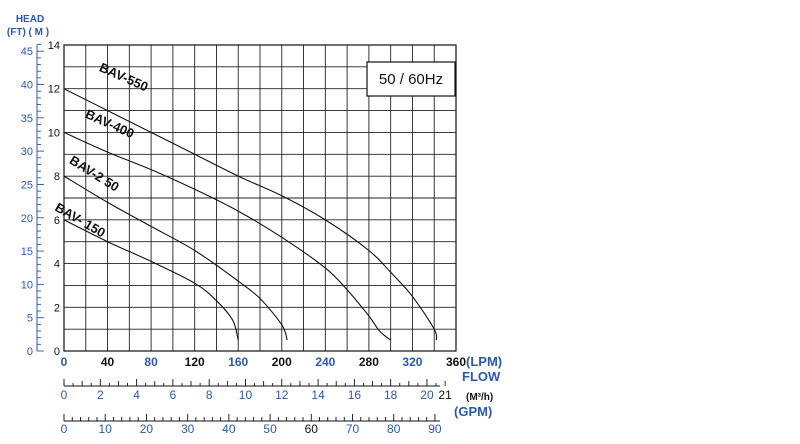  What do you see at coordinates (27, 86) in the screenshot?
I see `feet-tick-label: 40` at bounding box center [27, 86].